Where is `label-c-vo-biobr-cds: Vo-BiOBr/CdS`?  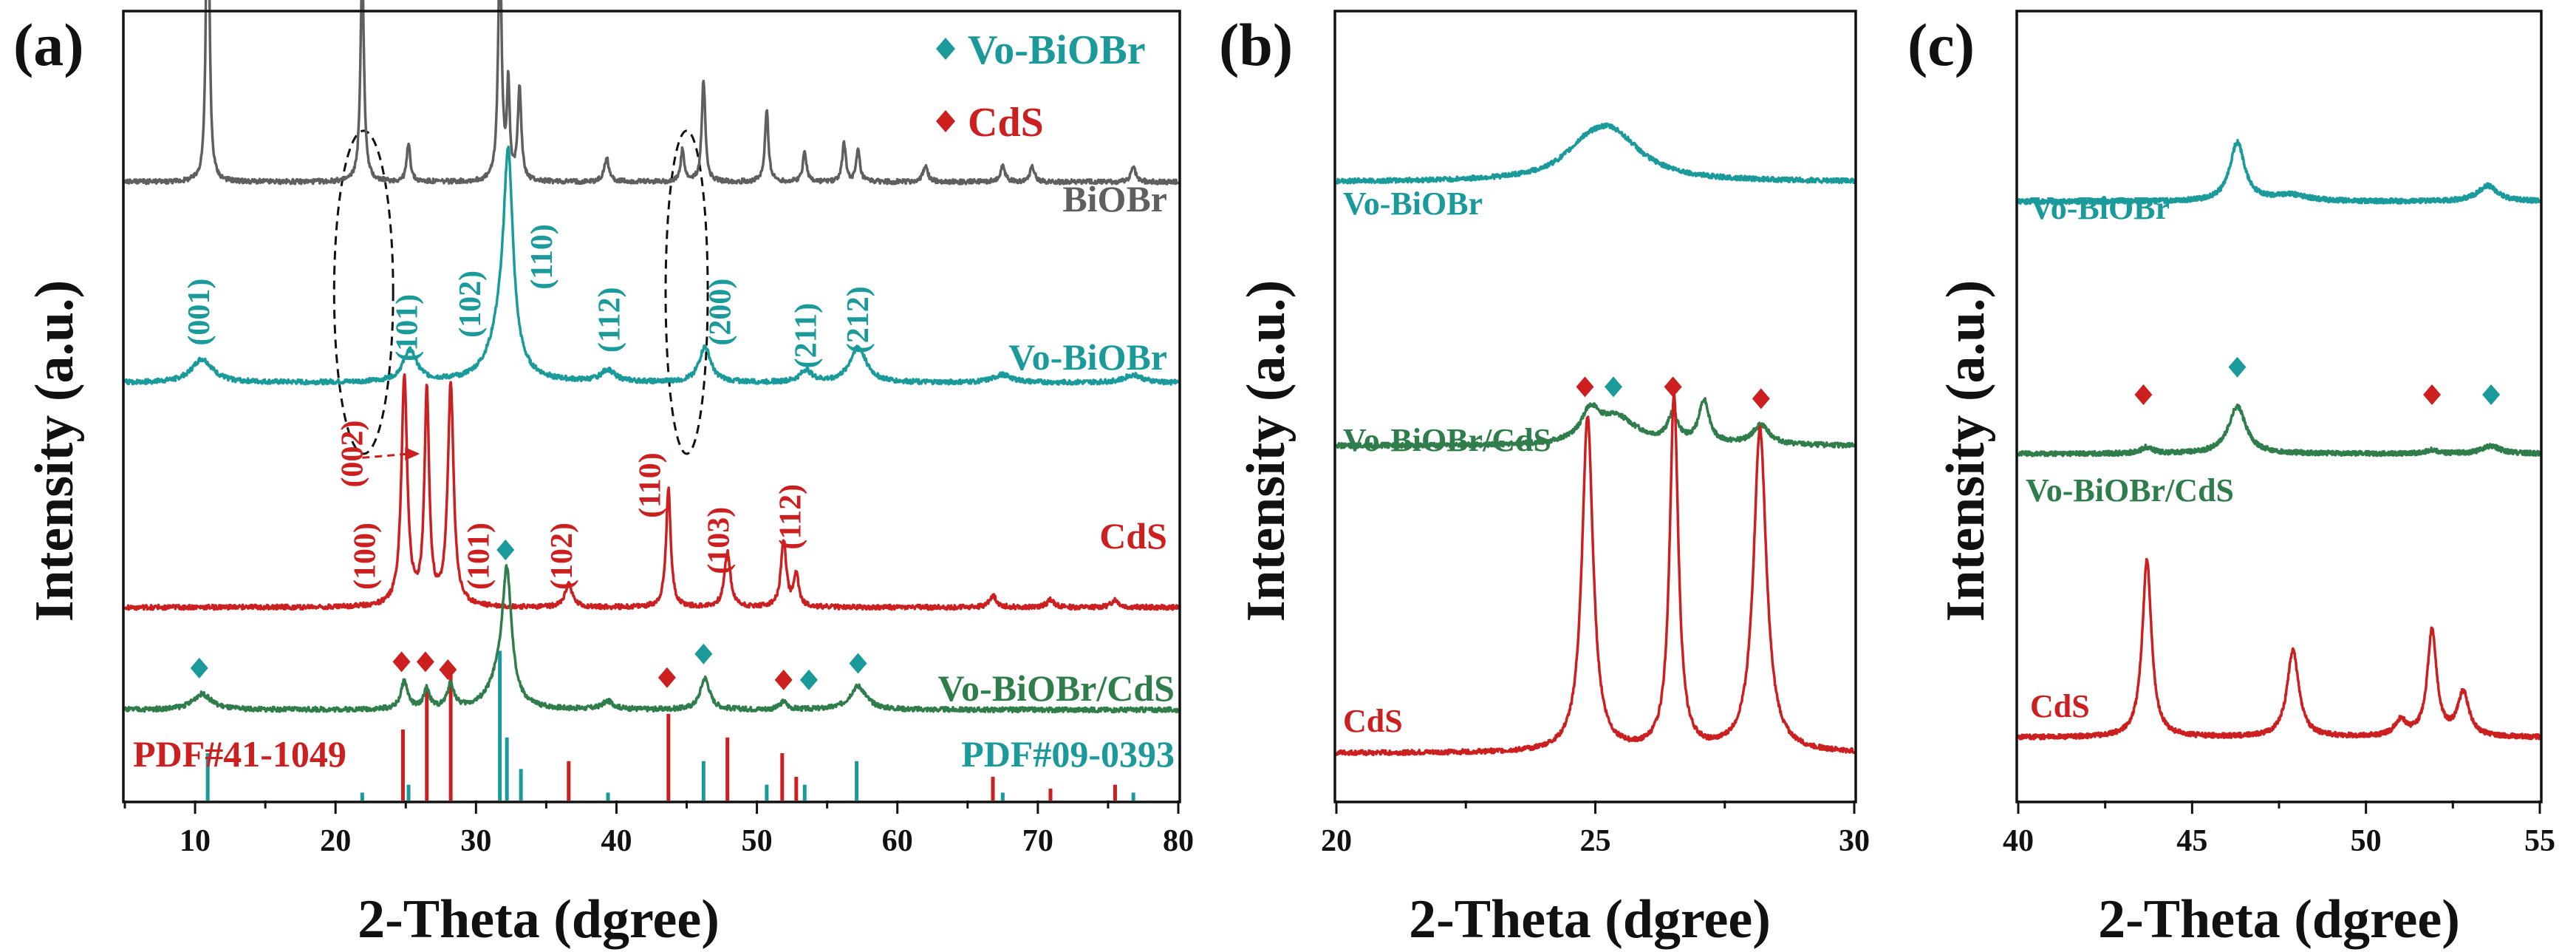 label-c-vo-biobr-cds: Vo-BiOBr/CdS is located at coordinates (2130, 490).